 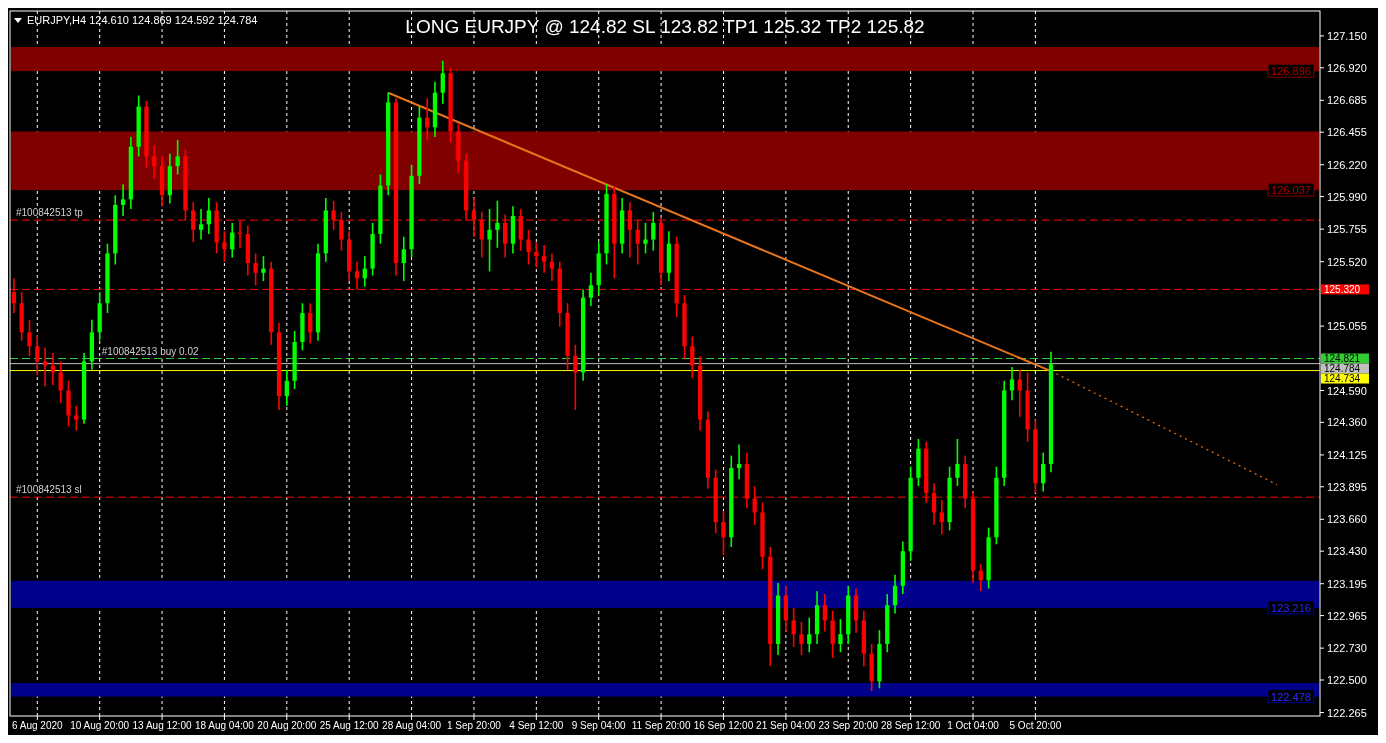 What do you see at coordinates (1035, 725) in the screenshot?
I see `x-tick-label: 5 Oct 20:00` at bounding box center [1035, 725].